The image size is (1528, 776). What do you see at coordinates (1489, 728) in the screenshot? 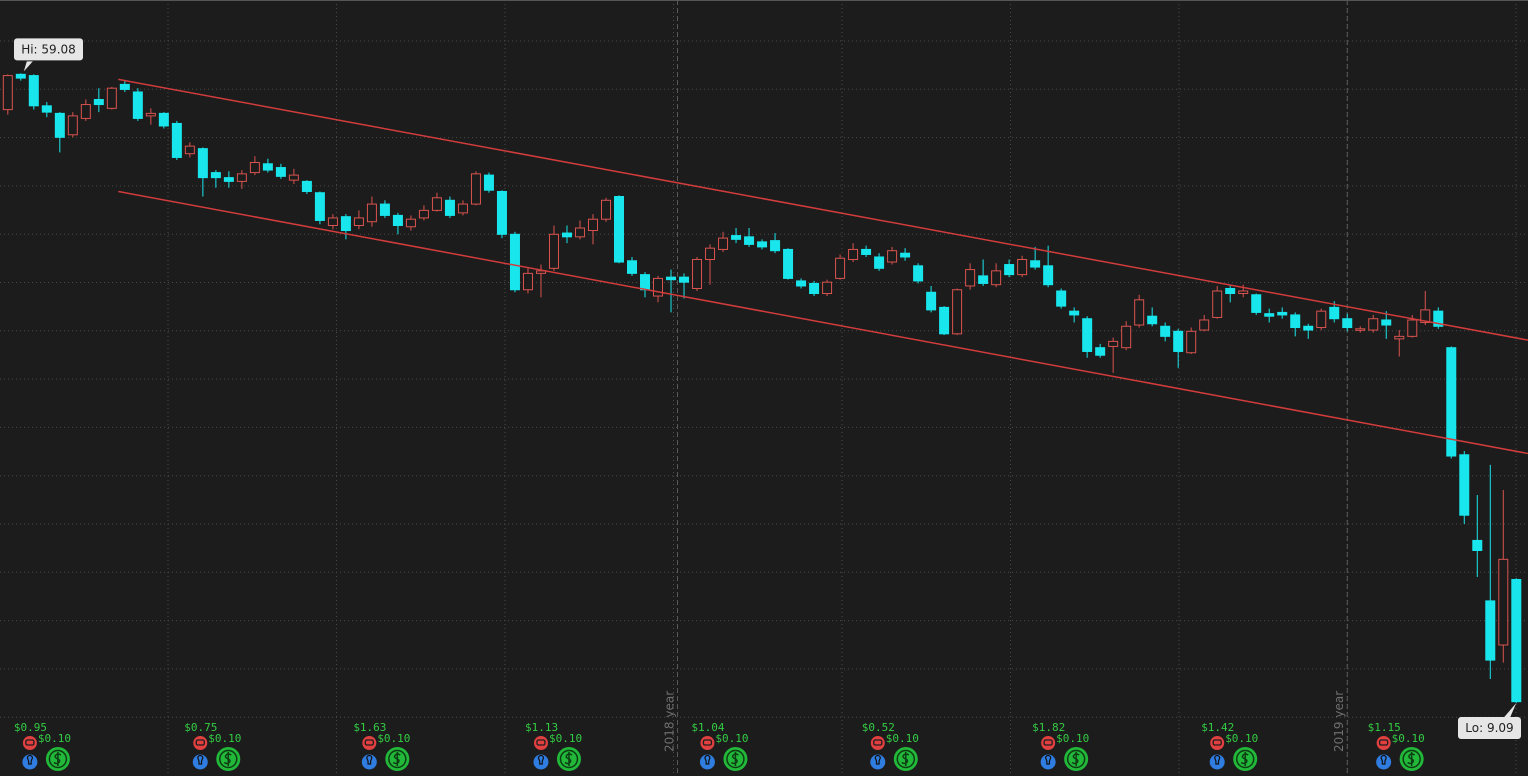
I see `lo-tag-box` at bounding box center [1489, 728].